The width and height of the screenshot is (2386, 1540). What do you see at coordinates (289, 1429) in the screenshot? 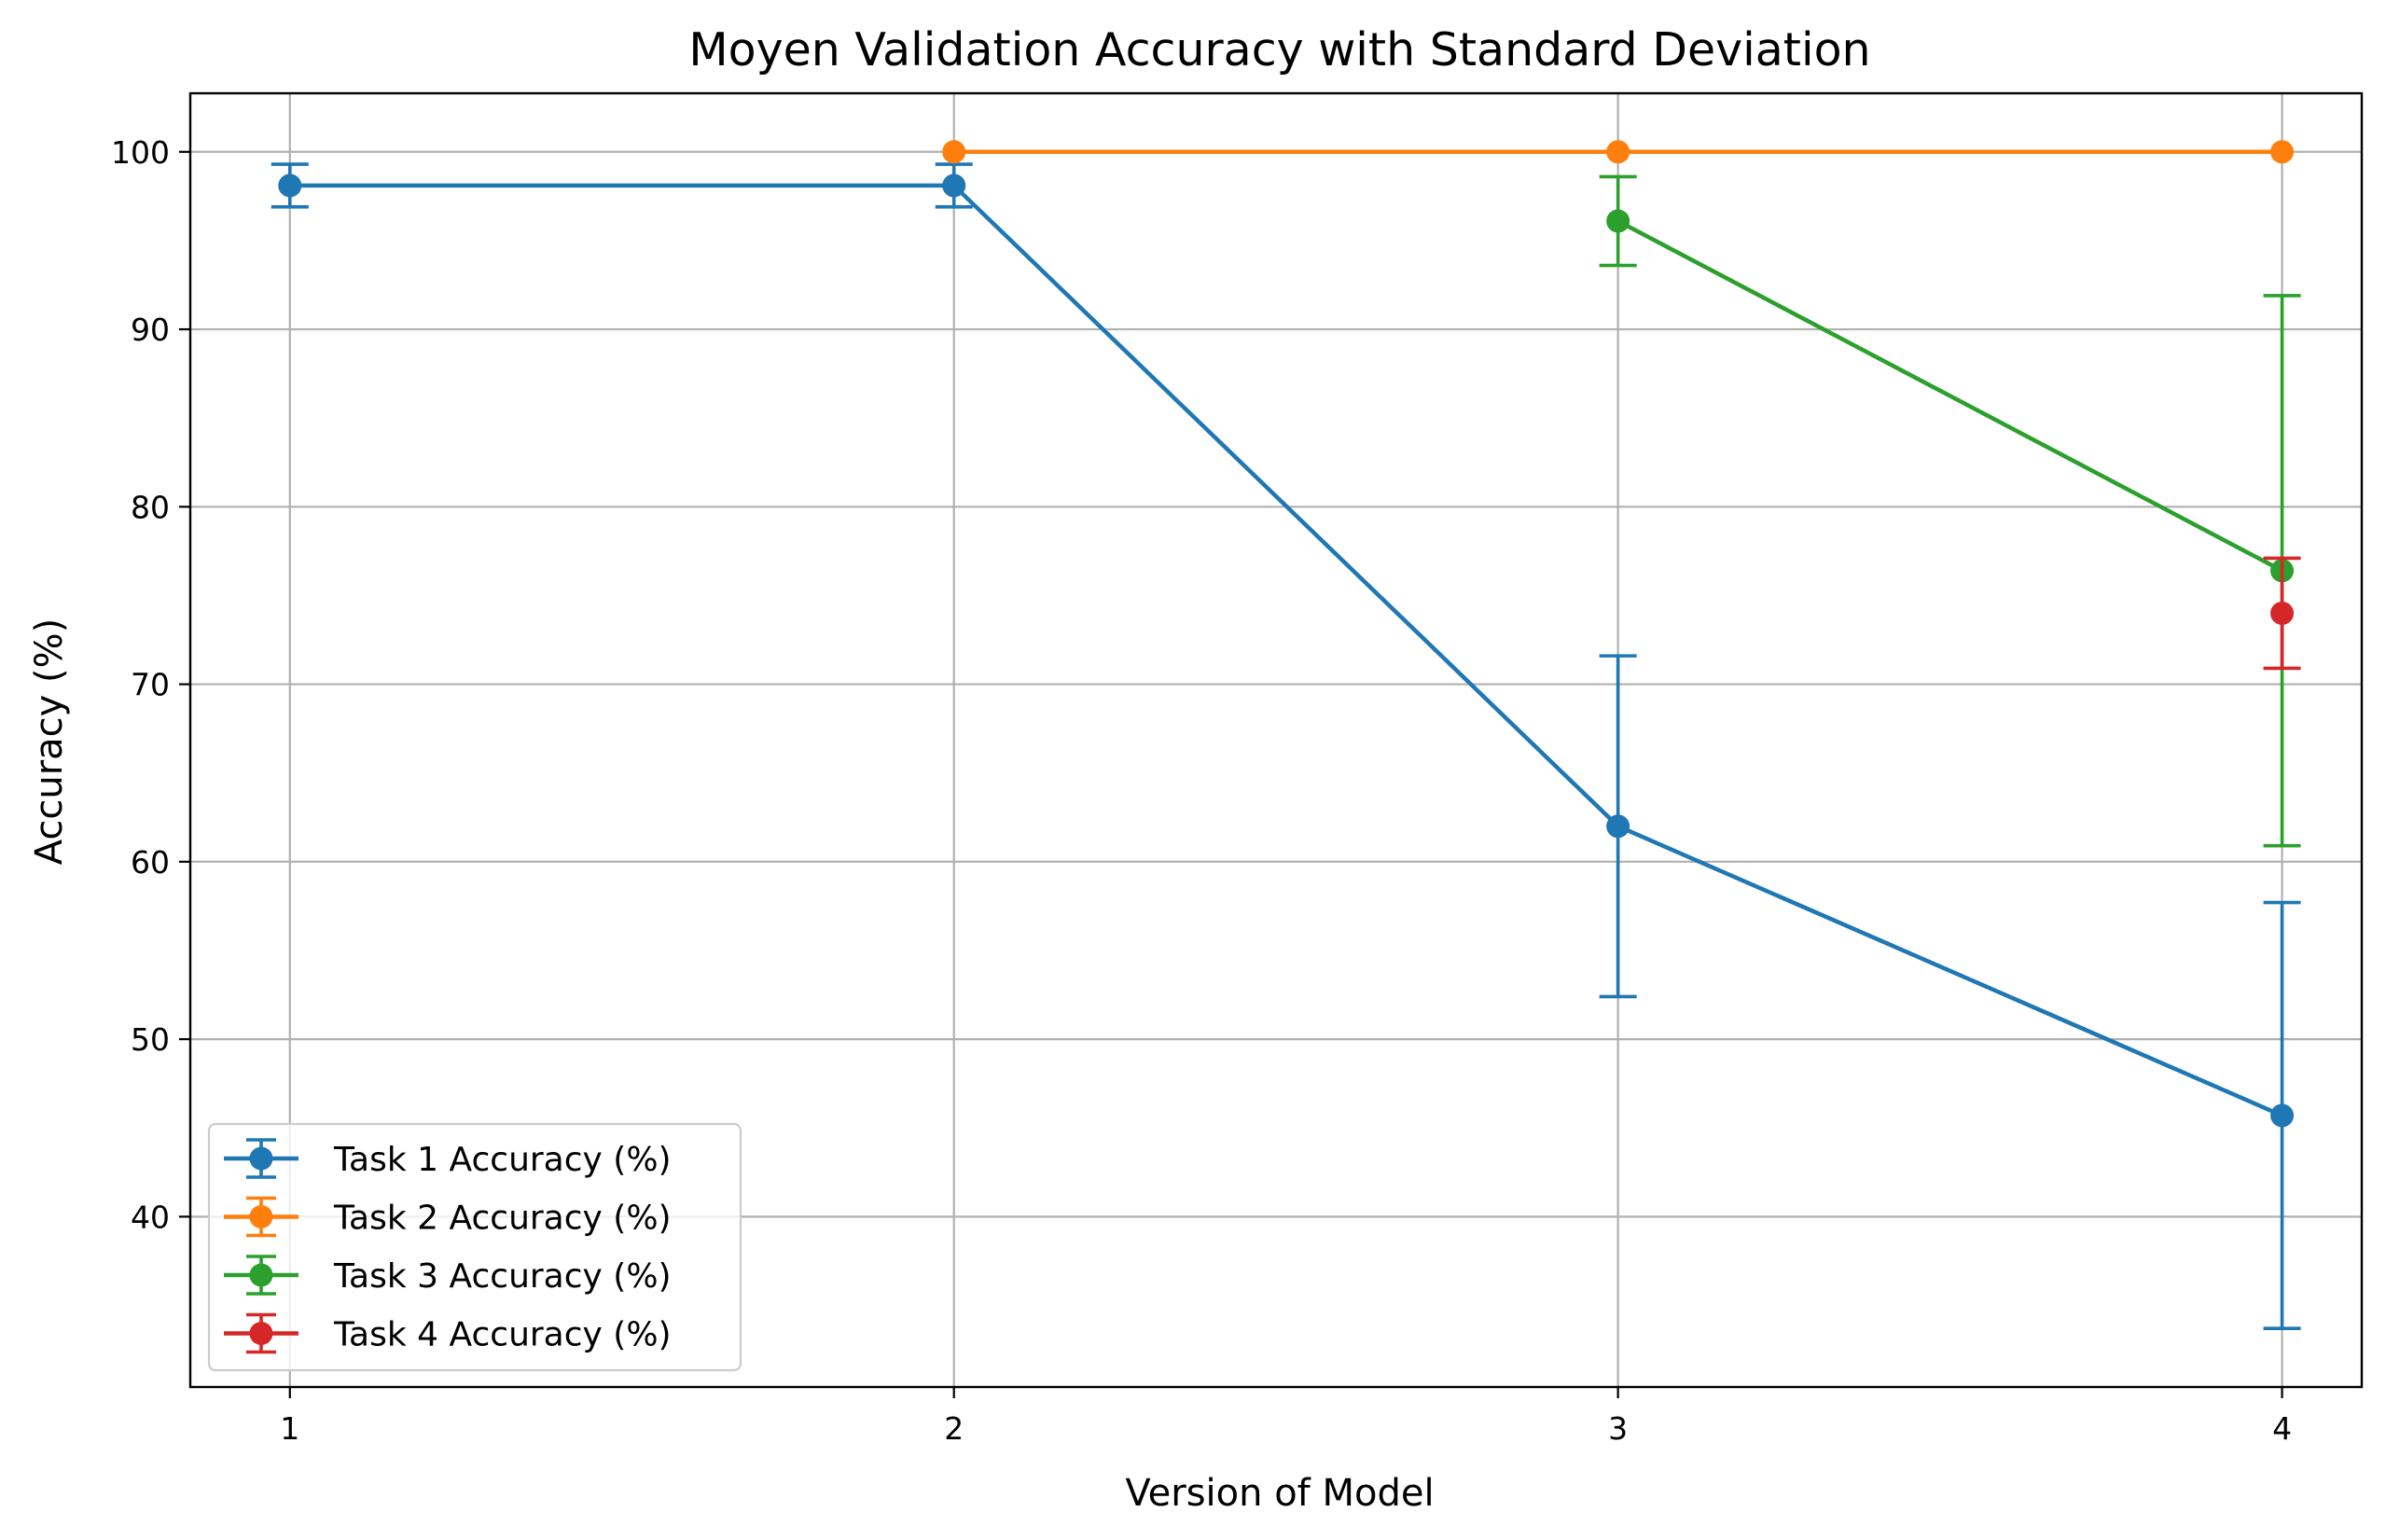
I see `x-tick-label: 1` at bounding box center [289, 1429].